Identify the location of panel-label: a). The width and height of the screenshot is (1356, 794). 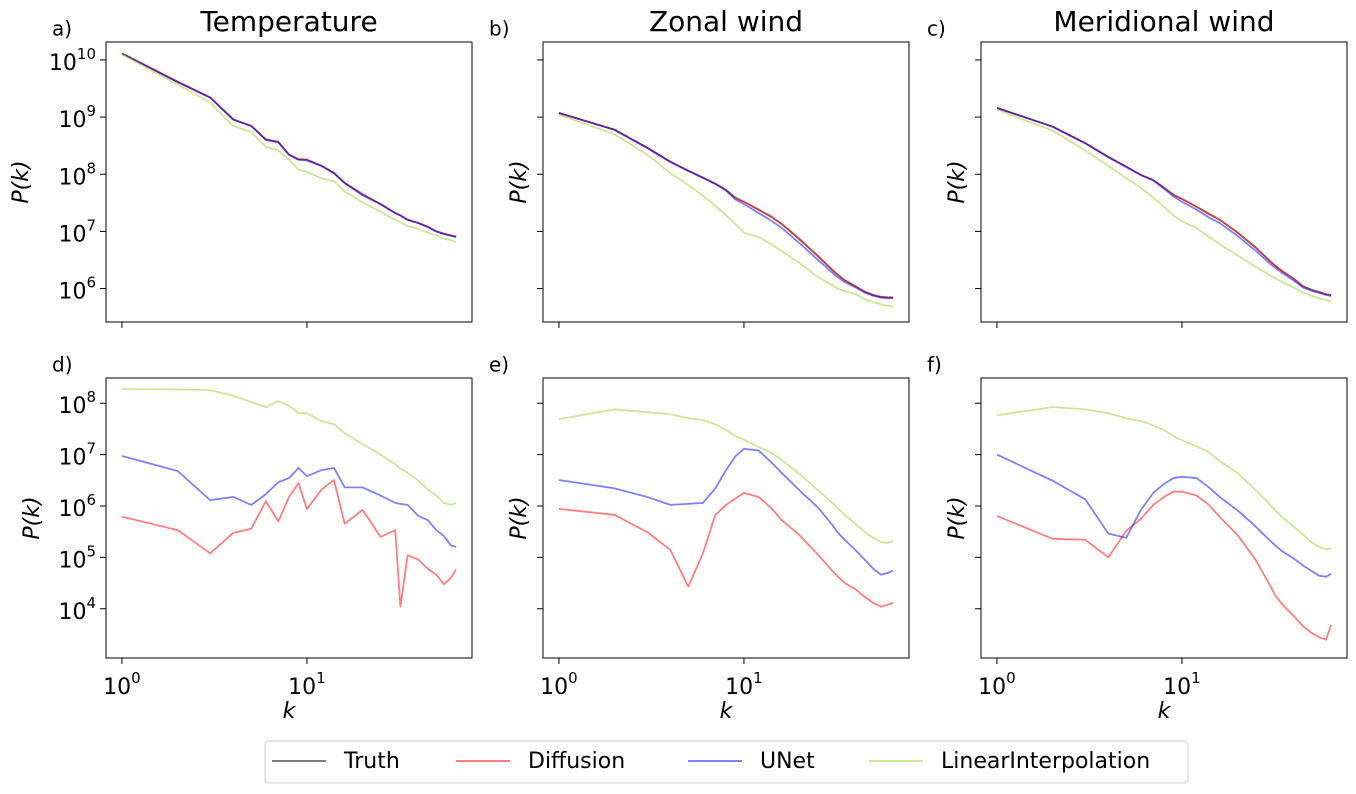
(62, 29).